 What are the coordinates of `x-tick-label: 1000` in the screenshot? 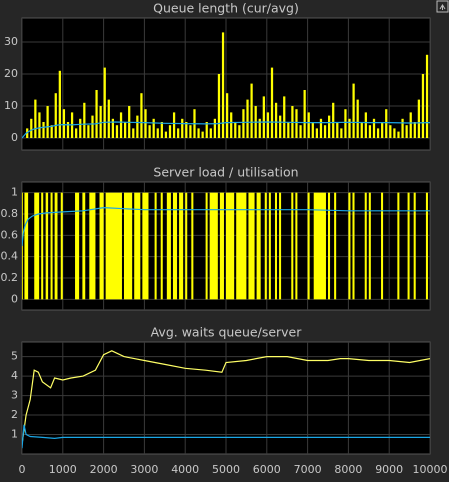 It's located at (63, 469).